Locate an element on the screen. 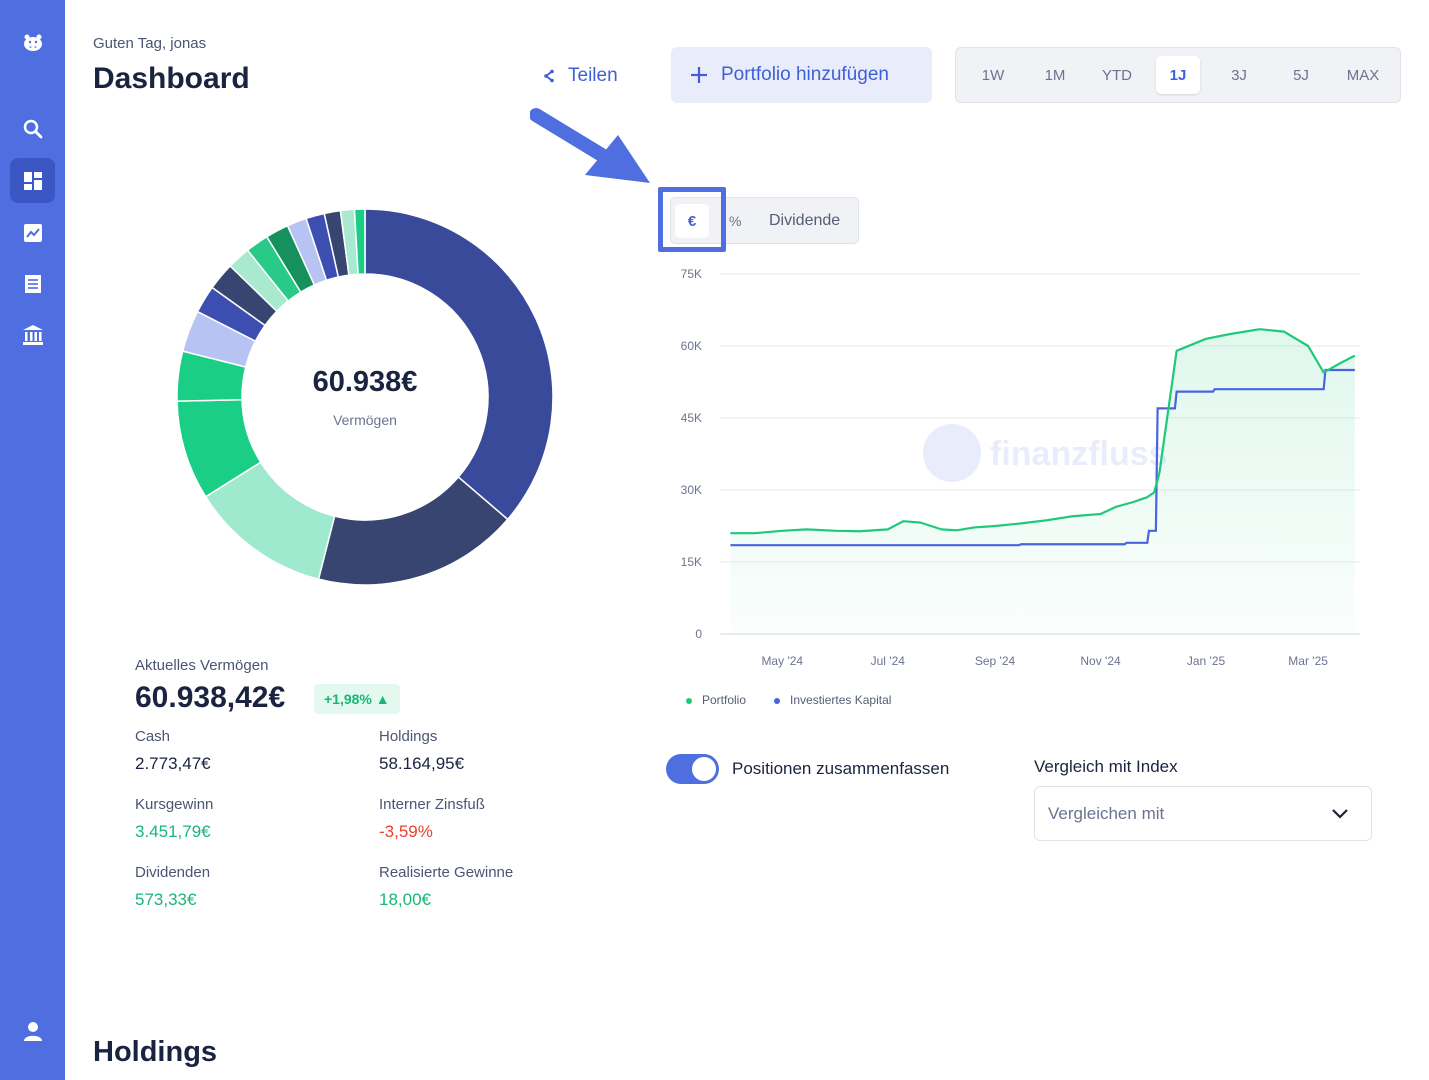 The width and height of the screenshot is (1429, 1080). unit-percent-button: % is located at coordinates (735, 221).